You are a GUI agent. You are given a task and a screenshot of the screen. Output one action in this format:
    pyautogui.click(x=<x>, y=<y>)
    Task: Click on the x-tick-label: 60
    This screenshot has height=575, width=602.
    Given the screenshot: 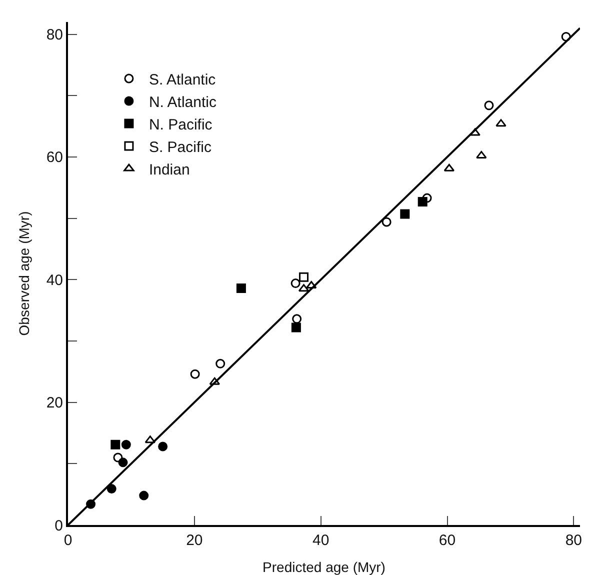 What is the action you would take?
    pyautogui.click(x=447, y=540)
    